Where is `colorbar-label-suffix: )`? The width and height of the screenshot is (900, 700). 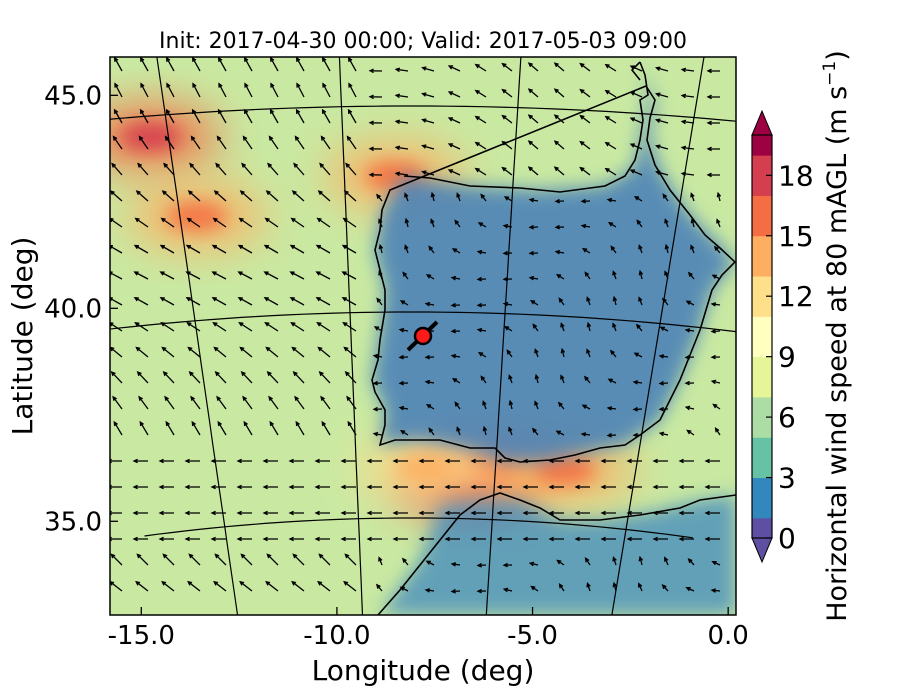 colorbar-label-suffix: ) is located at coordinates (837, 55).